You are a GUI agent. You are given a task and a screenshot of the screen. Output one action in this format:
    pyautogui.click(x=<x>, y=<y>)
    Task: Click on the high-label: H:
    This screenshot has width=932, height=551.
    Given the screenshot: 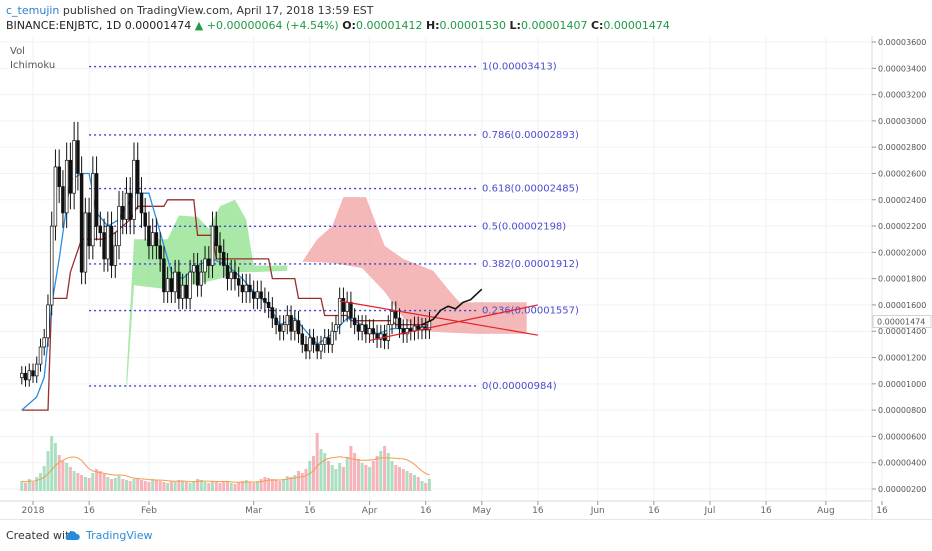 What is the action you would take?
    pyautogui.click(x=432, y=25)
    